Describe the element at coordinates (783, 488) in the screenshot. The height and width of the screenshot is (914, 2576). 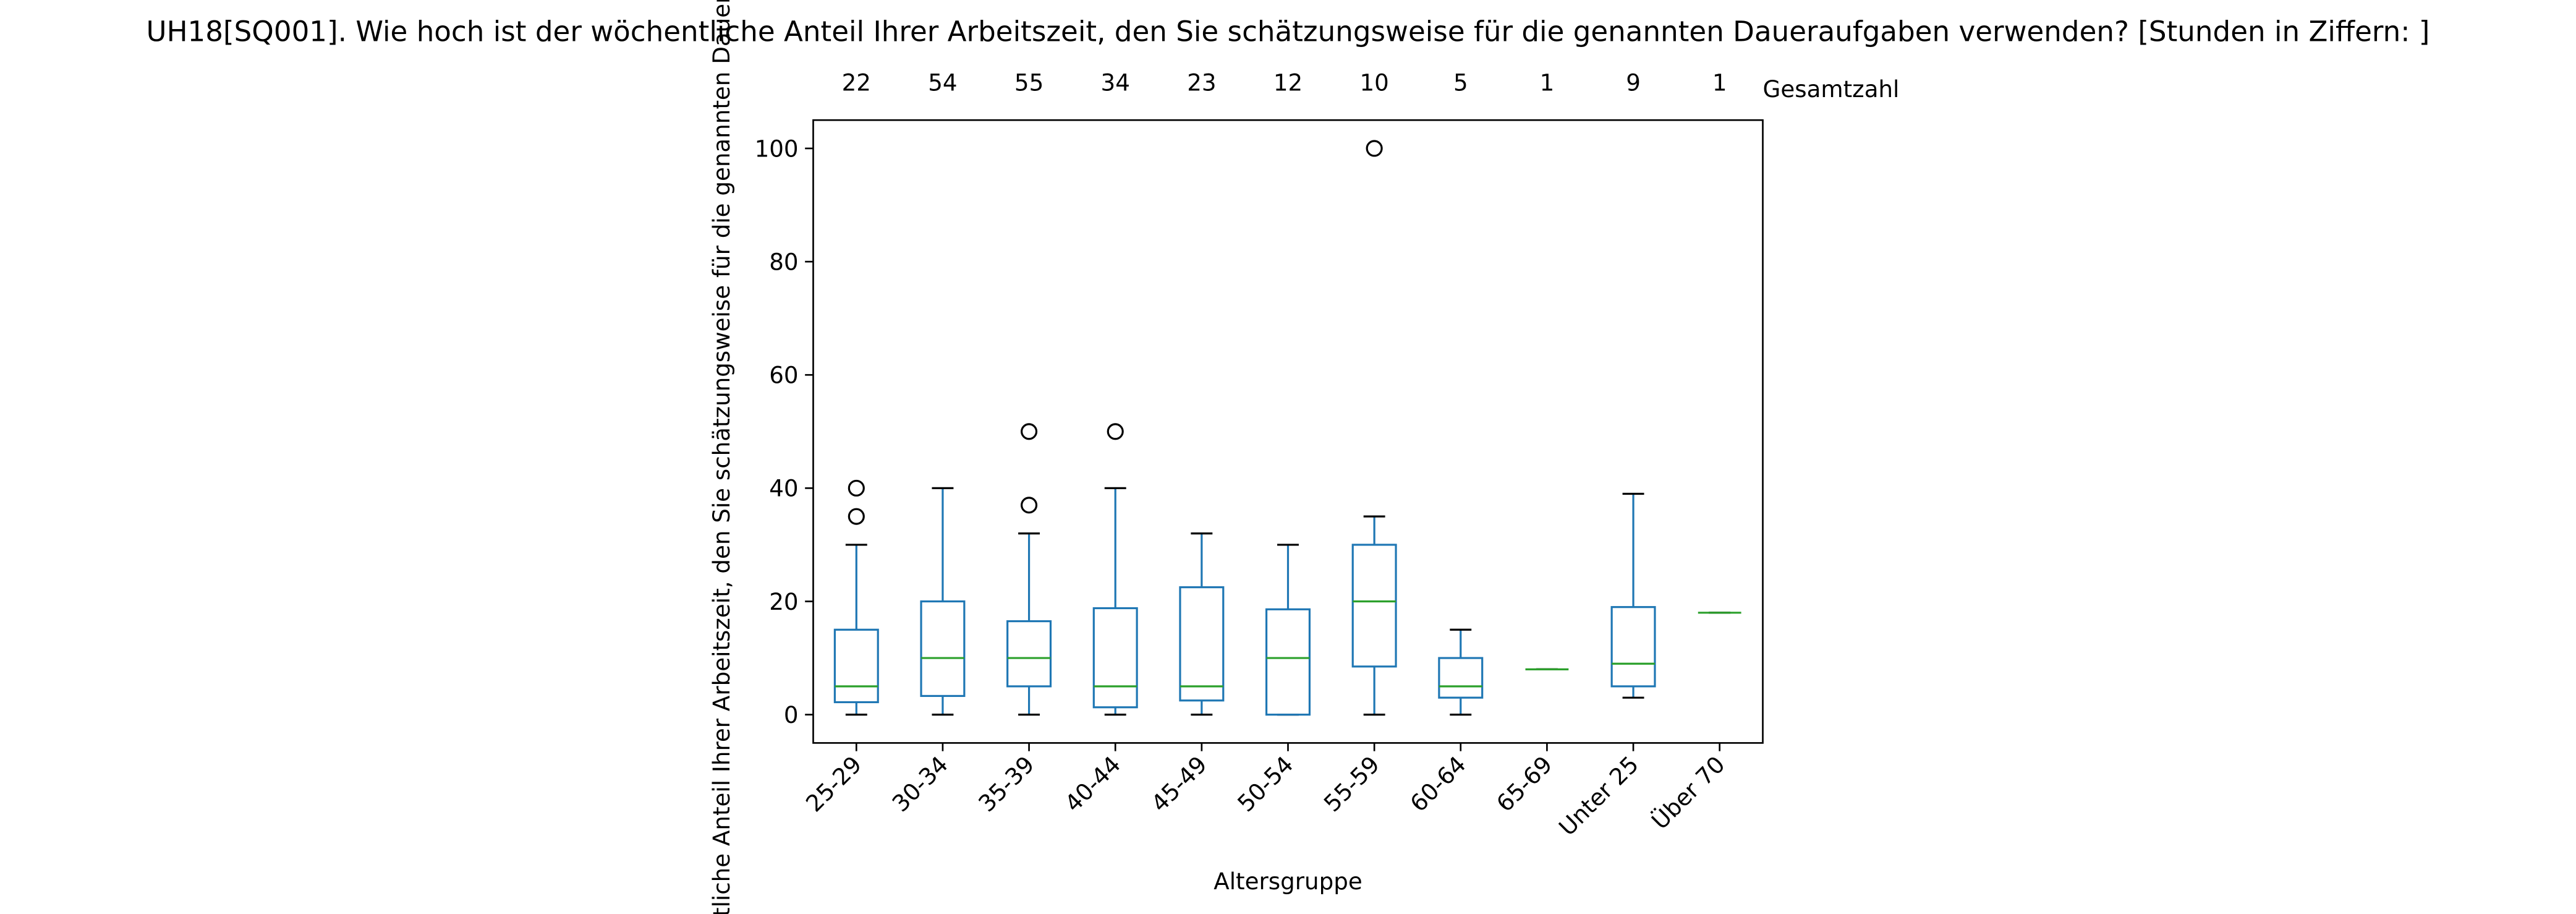
I see `y-tick-label: 40` at that location.